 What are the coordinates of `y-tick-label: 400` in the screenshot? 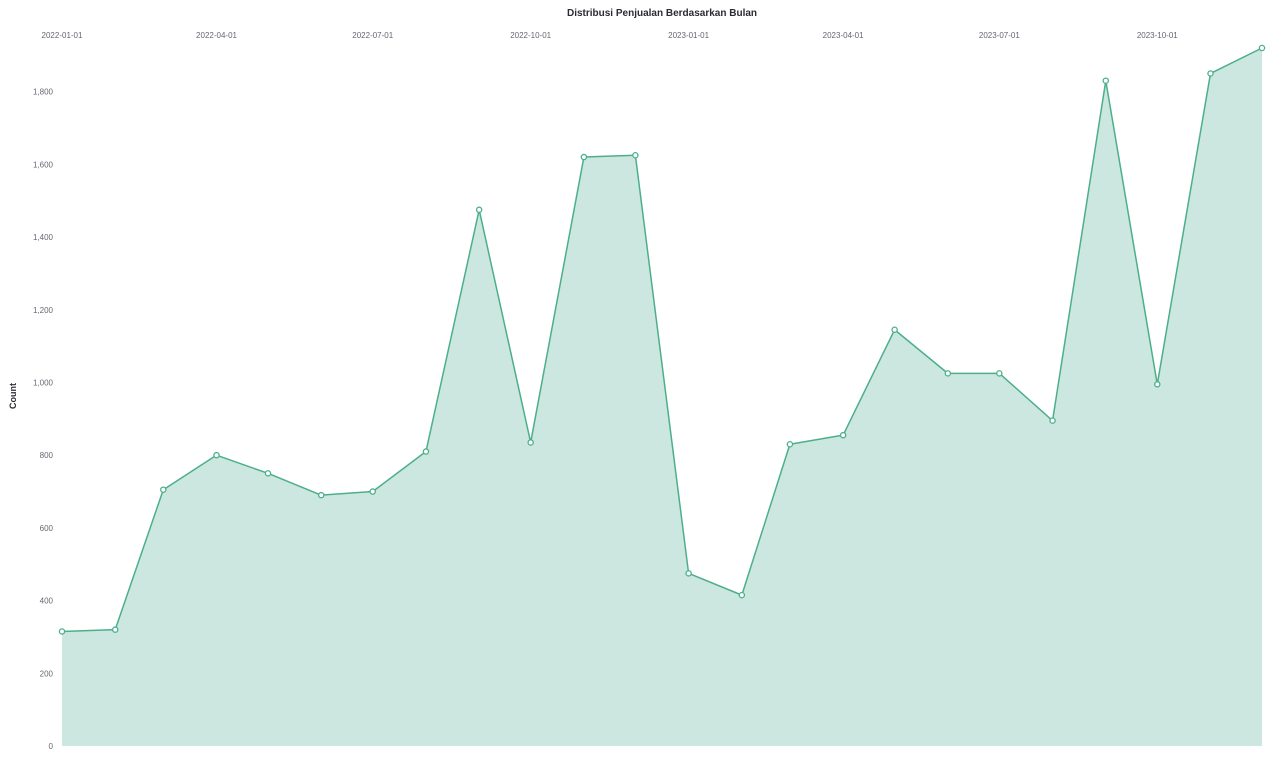 It's located at (47, 601).